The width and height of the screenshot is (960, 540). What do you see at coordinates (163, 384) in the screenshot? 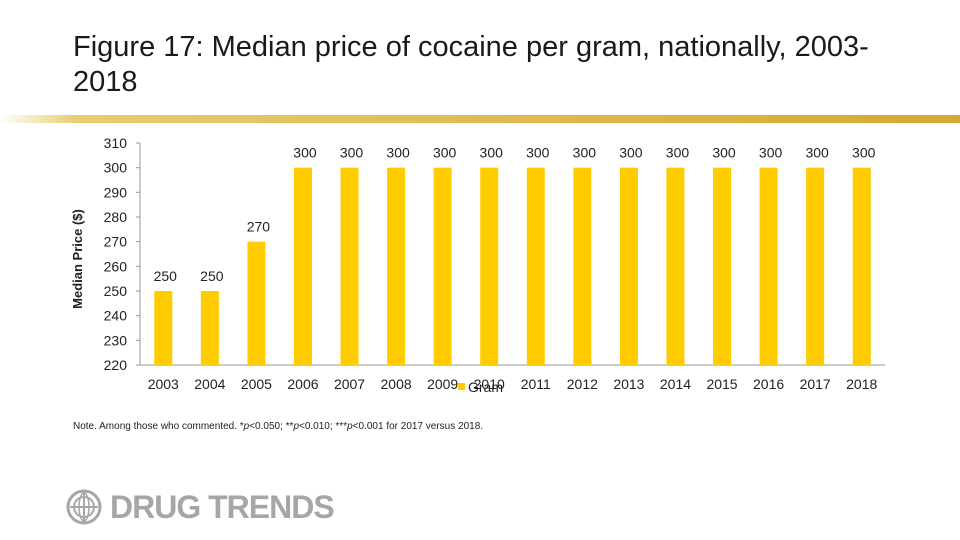
I see `x-tick-label: 2003` at bounding box center [163, 384].